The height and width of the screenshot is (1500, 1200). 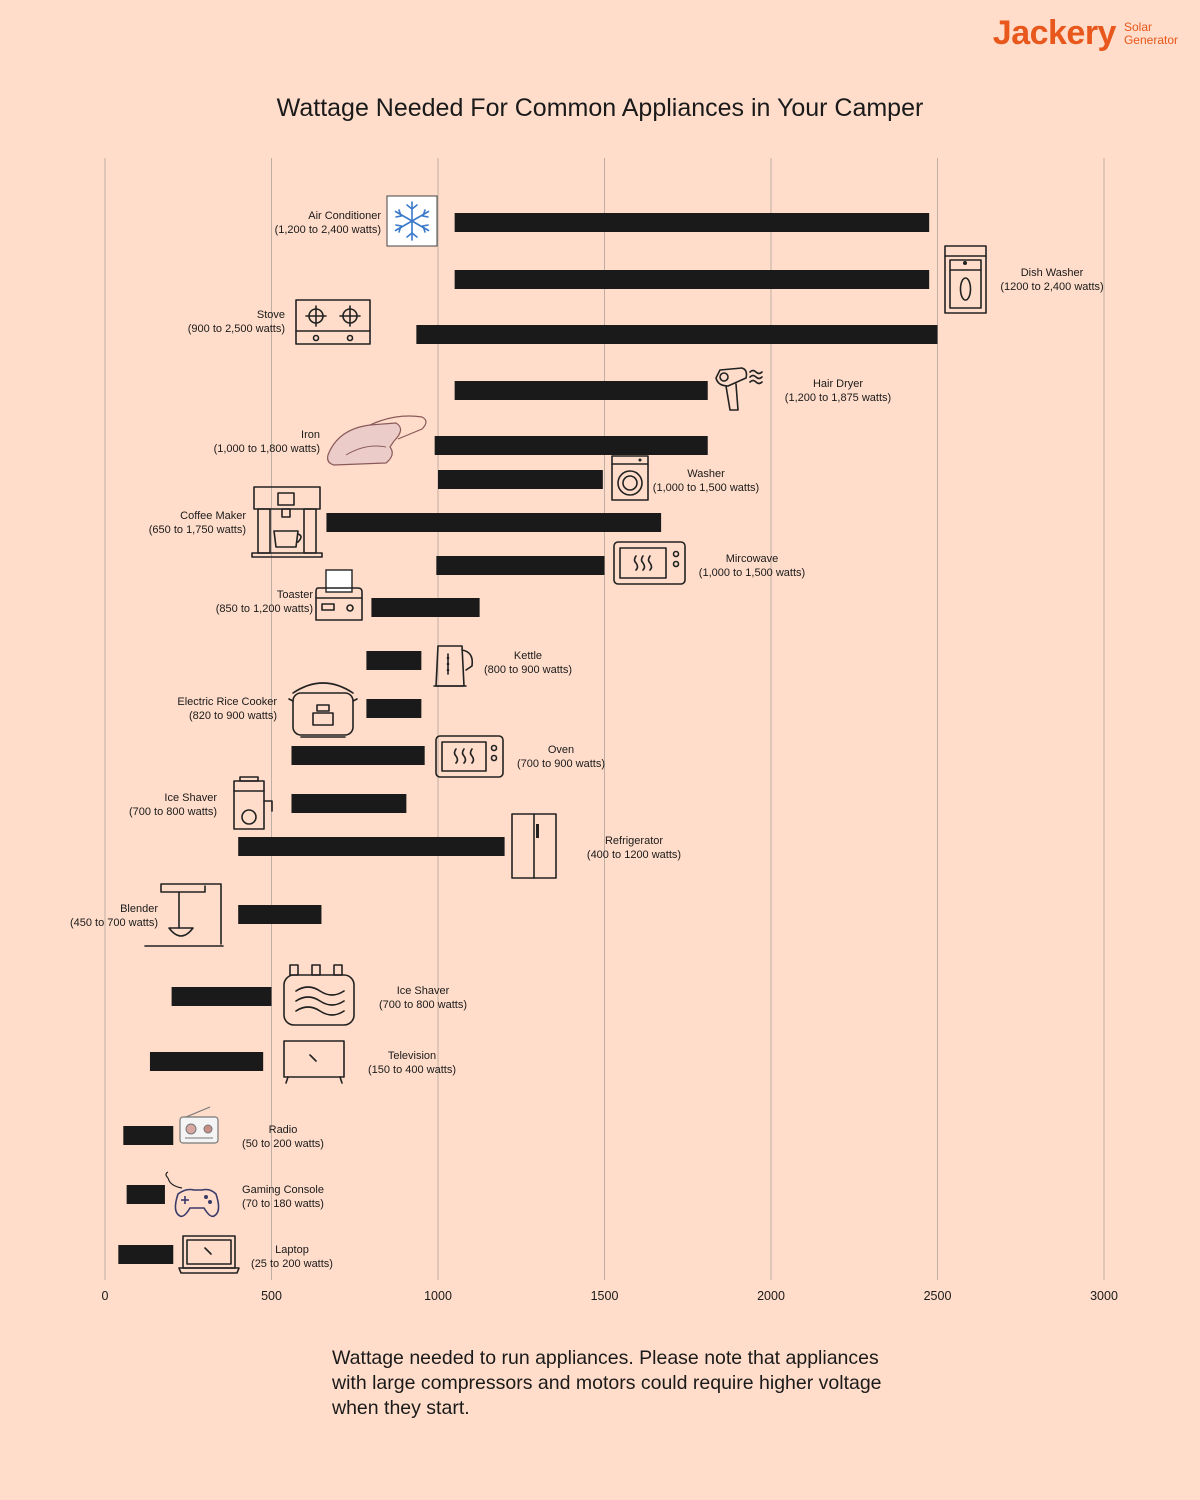 What do you see at coordinates (838, 384) in the screenshot?
I see `bar-label-name: Hair Dryer` at bounding box center [838, 384].